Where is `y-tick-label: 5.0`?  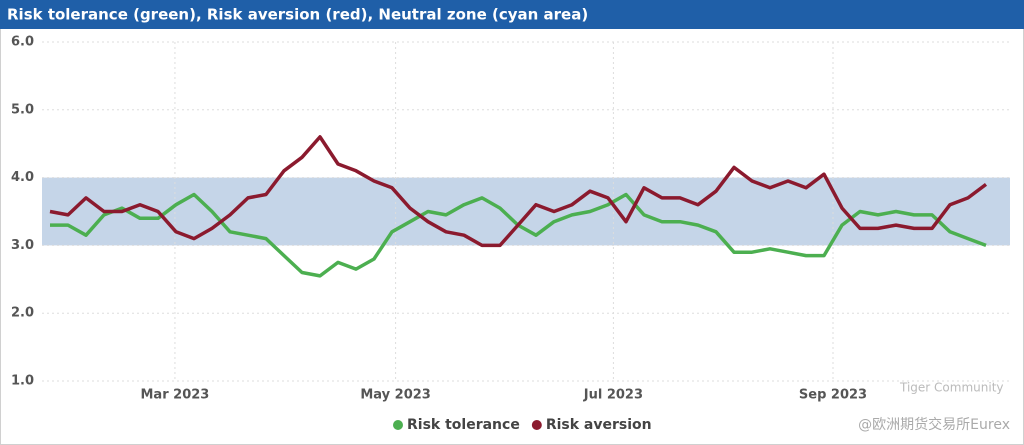 y-tick-label: 5.0 is located at coordinates (22, 109).